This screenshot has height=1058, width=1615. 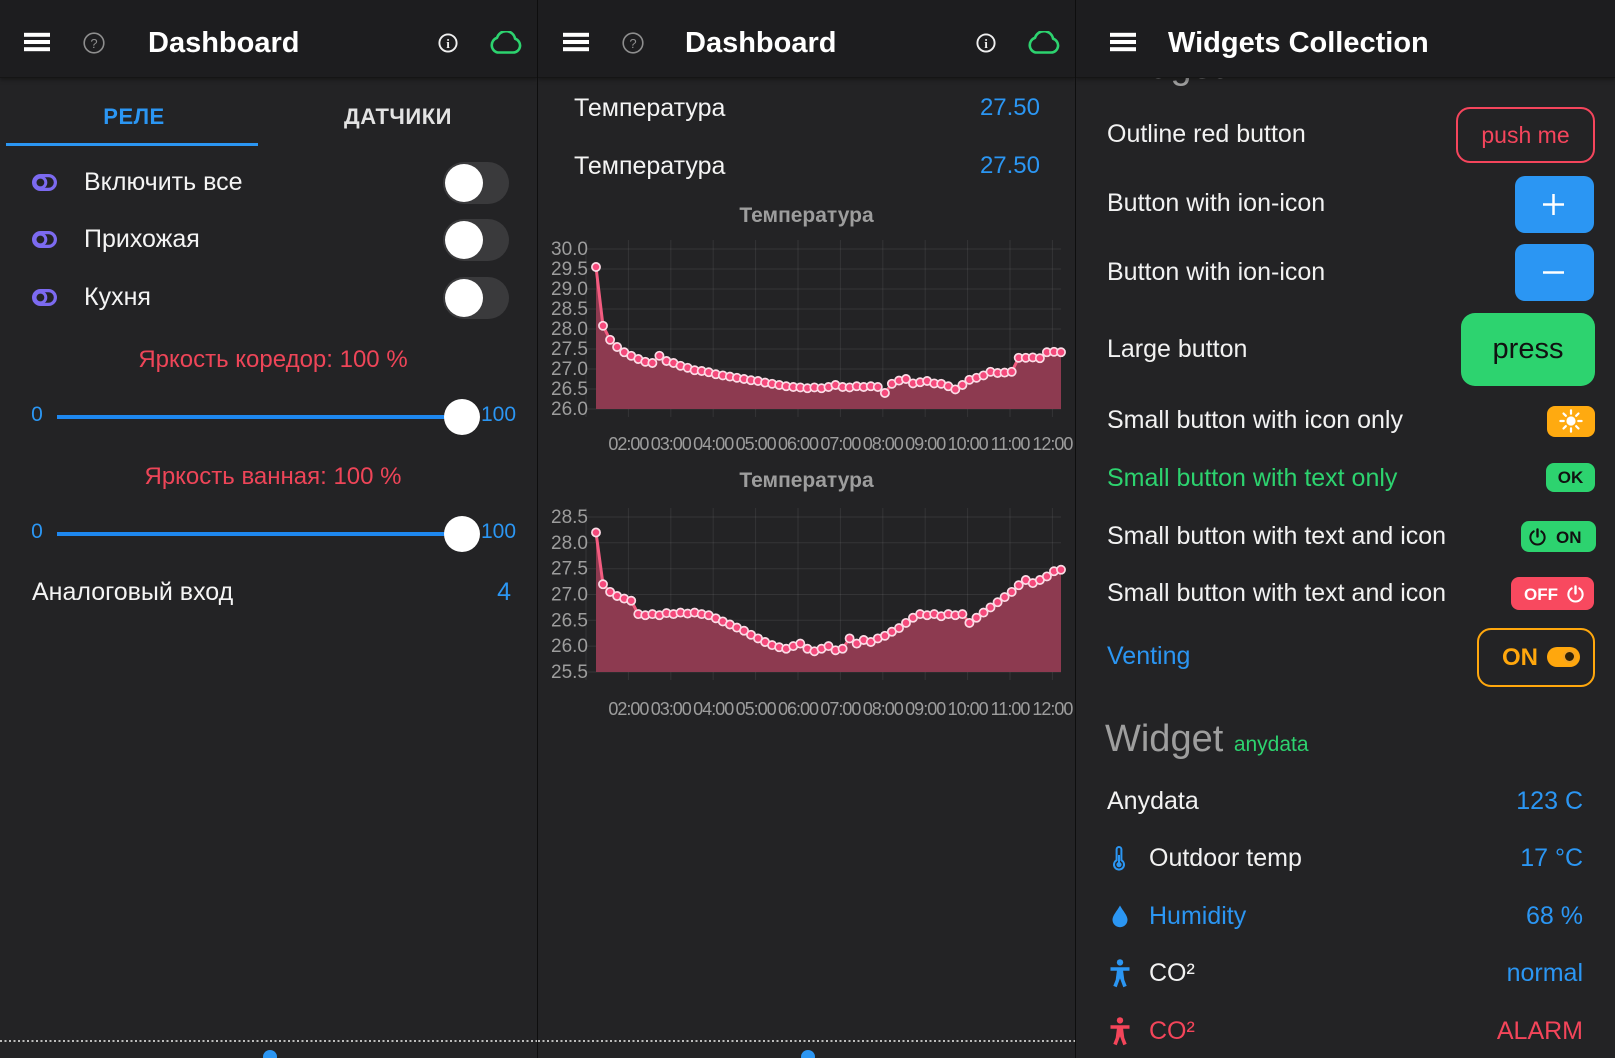 What do you see at coordinates (569, 249) in the screenshot?
I see `svg-text: 30.0` at bounding box center [569, 249].